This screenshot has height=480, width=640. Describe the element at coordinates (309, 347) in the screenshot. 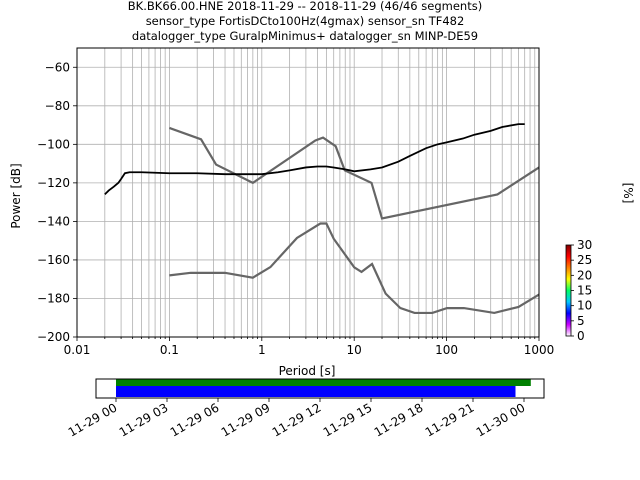

I see `x-ticks: 0.01 0.1 1 10 100 1000` at that location.